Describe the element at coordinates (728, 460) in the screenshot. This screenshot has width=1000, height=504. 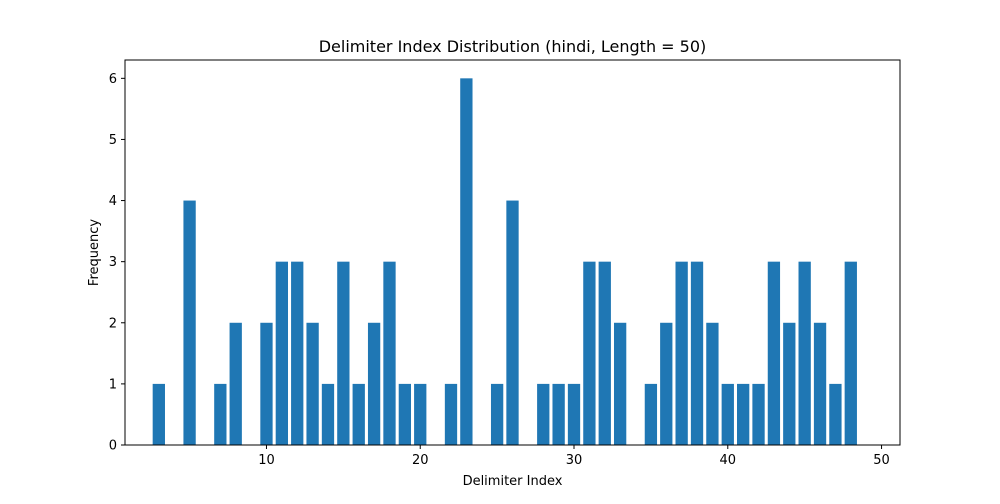
I see `x-tick-label: 40` at that location.